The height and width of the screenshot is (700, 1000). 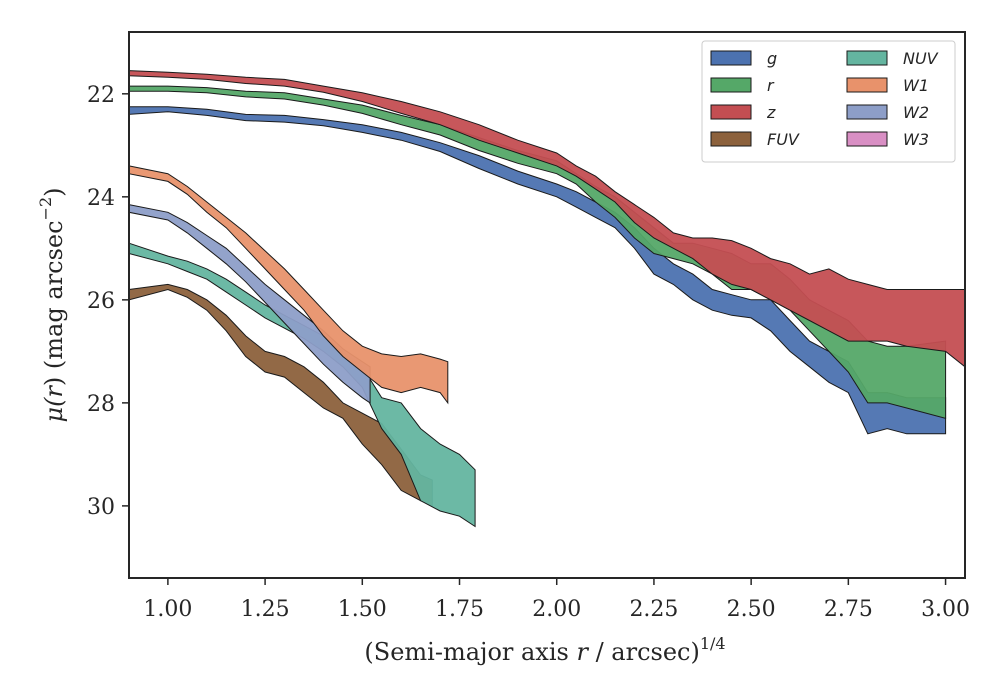 What do you see at coordinates (644, 652) in the screenshot?
I see `x-axis-title-mid: / arcsec)` at bounding box center [644, 652].